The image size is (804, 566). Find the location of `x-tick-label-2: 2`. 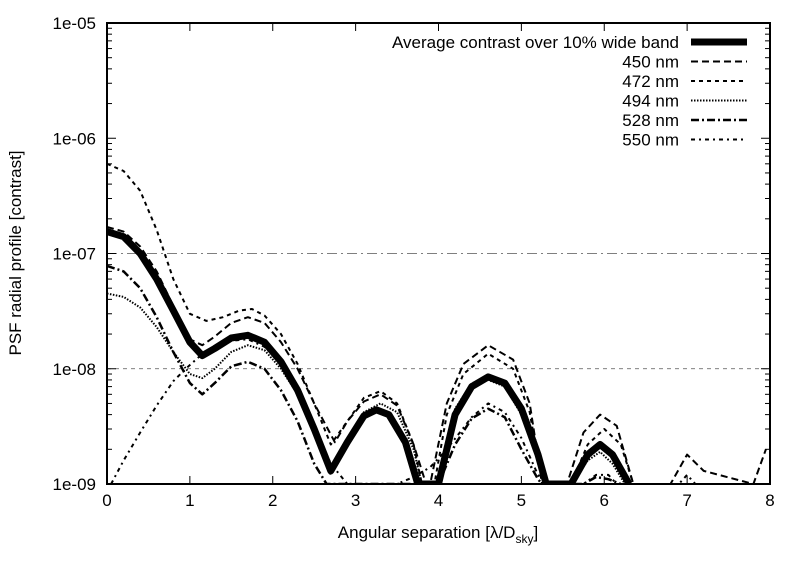

x-tick-label-2: 2 is located at coordinates (272, 500).